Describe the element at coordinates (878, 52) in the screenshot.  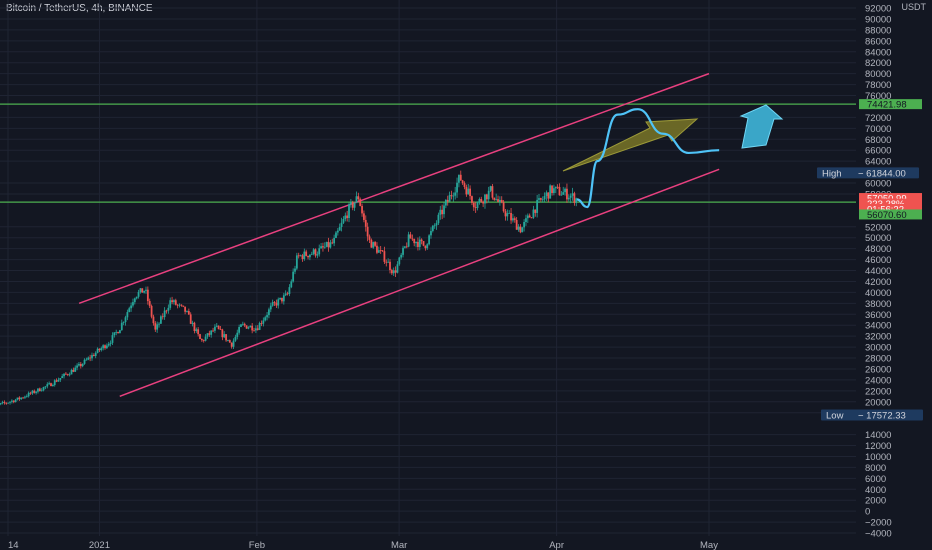
I see `price-tick-label: 84000` at that location.